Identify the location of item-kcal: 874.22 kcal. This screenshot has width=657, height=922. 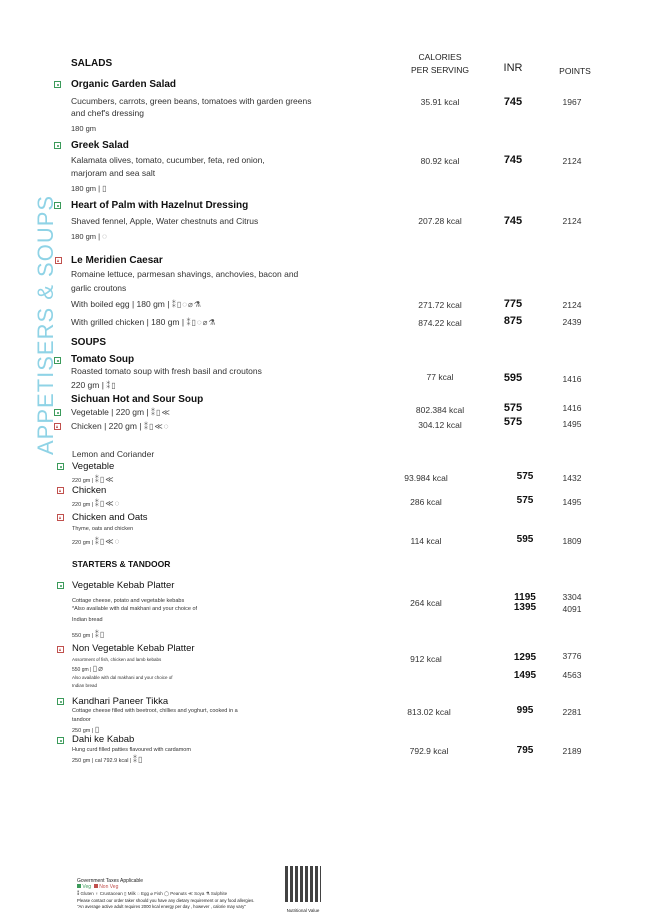
(440, 323).